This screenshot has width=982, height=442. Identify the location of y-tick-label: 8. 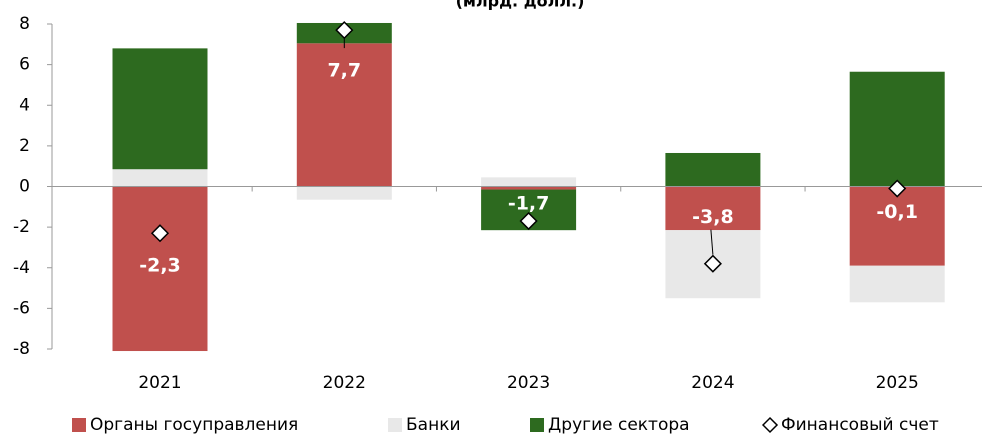
(24, 24).